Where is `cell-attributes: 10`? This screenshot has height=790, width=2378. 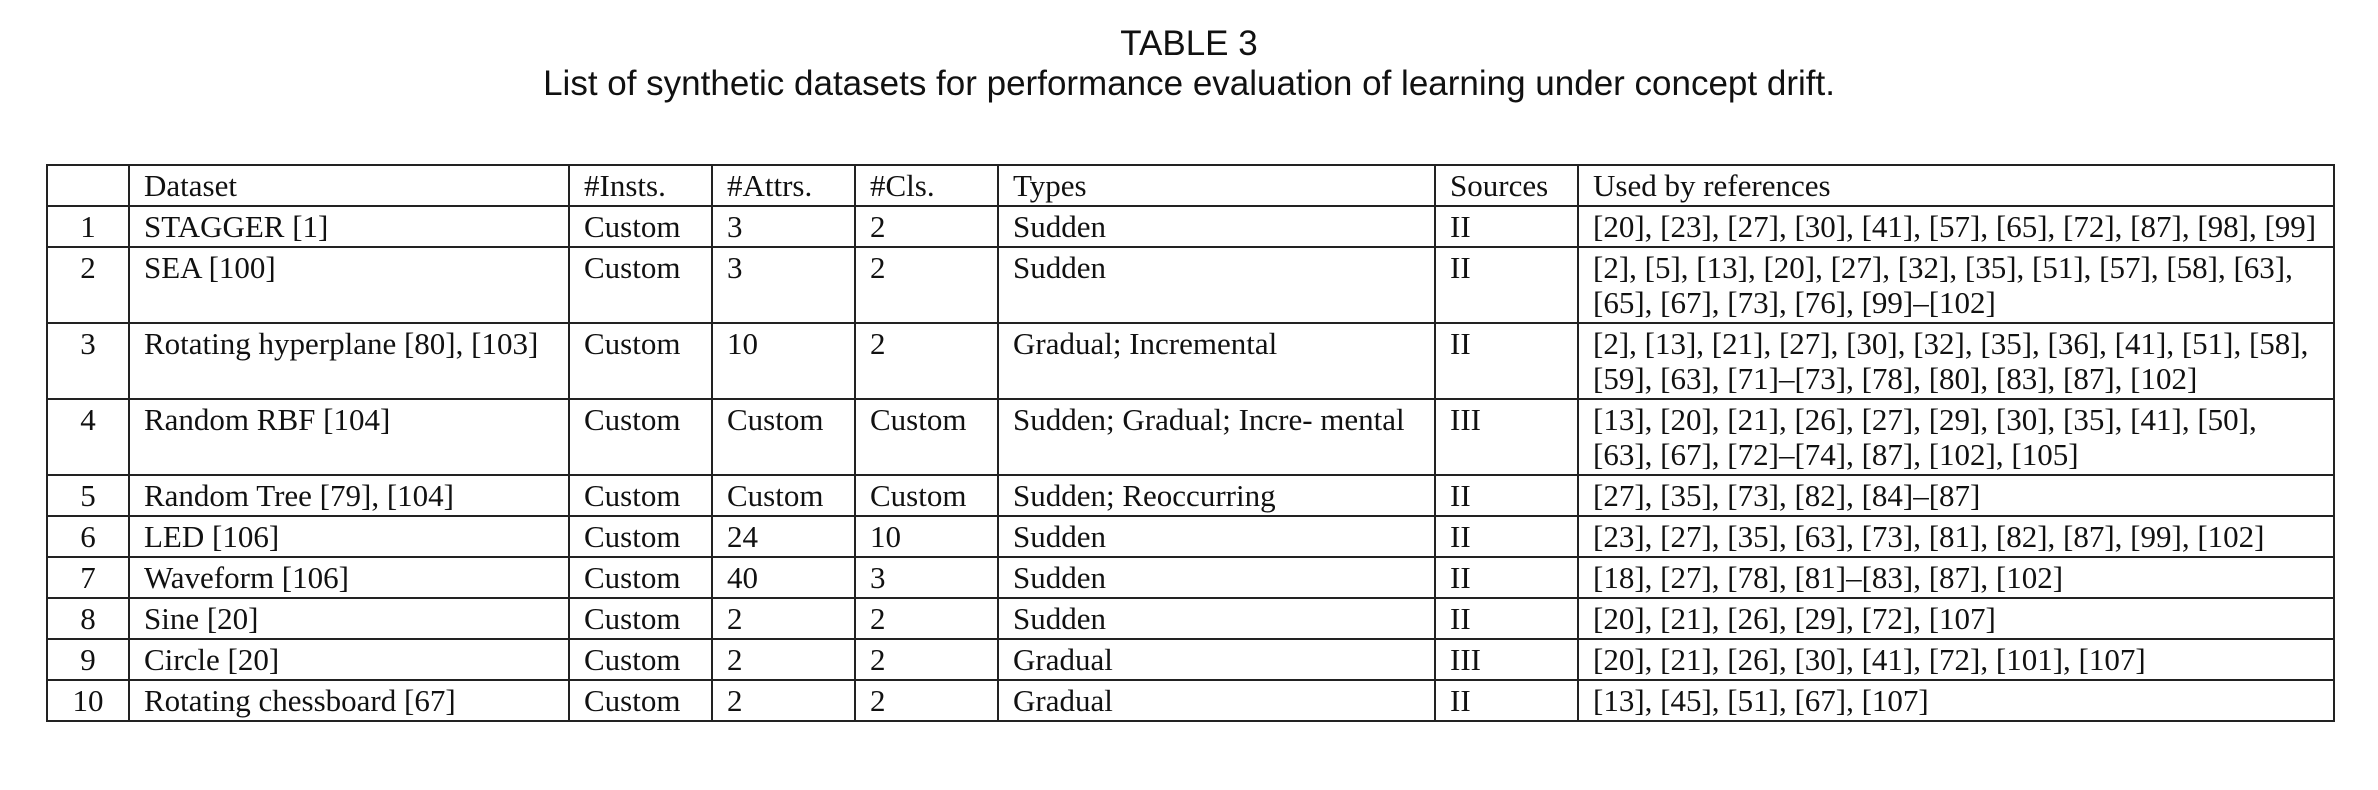
cell-attributes: 10 is located at coordinates (783, 361).